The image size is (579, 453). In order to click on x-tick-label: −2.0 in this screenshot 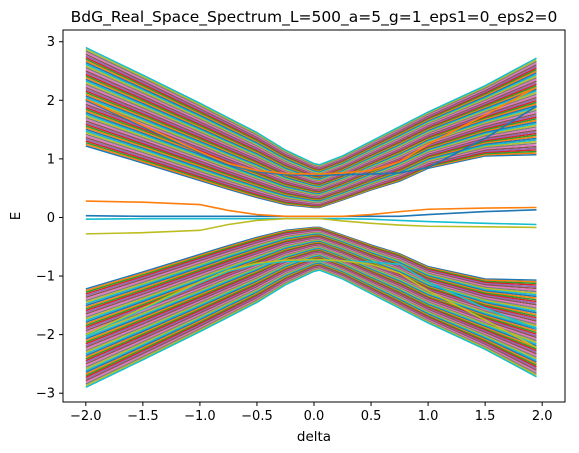, I will do `click(86, 416)`.